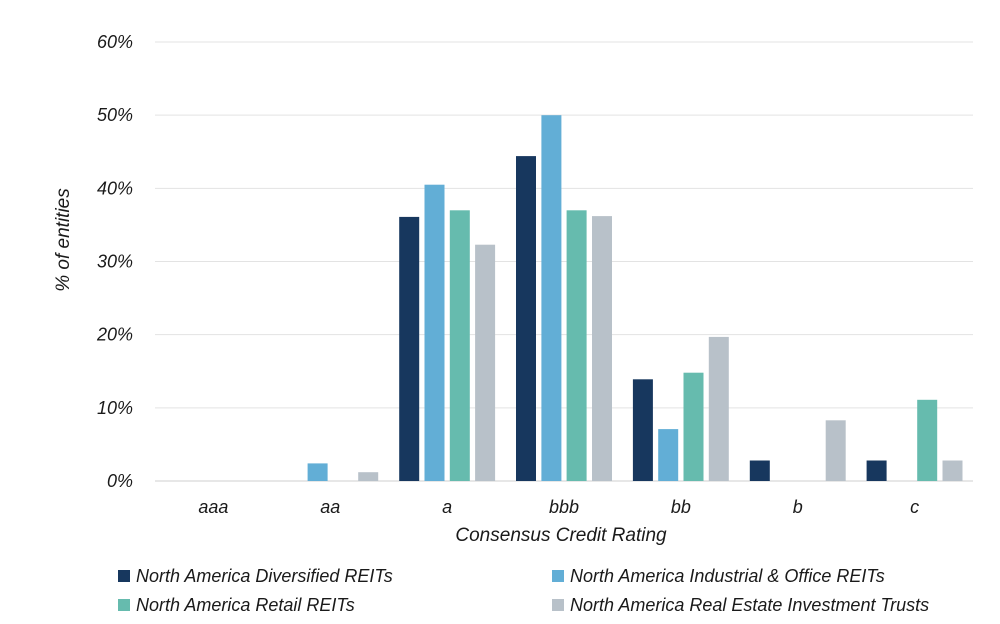  Describe the element at coordinates (264, 575) in the screenshot. I see `legend-label-diversified: North America Diversified REITs` at that location.